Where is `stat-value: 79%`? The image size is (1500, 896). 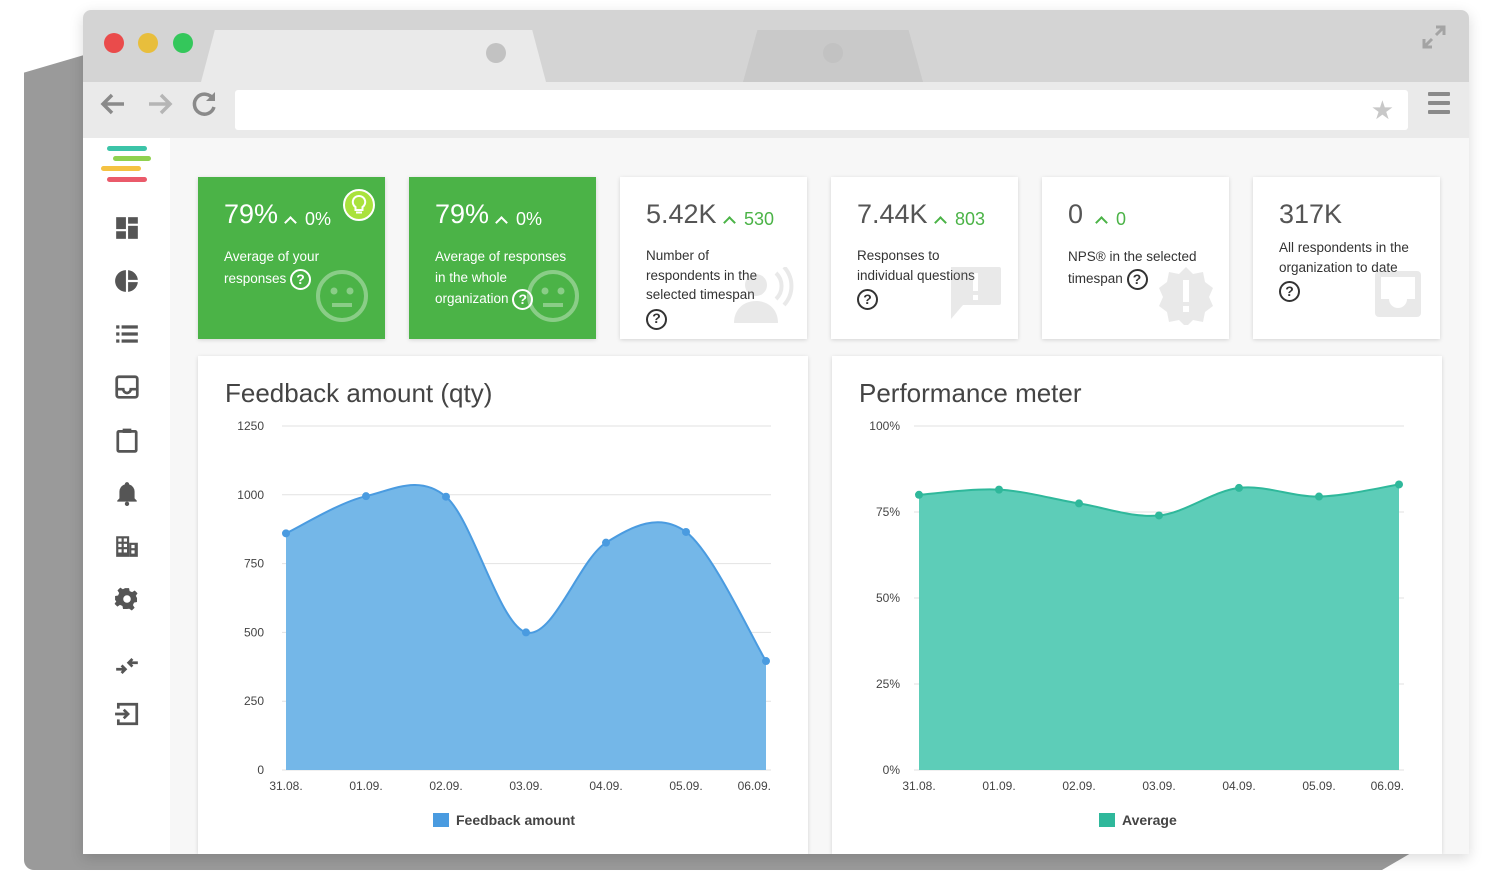
stat-value: 79% is located at coordinates (462, 214).